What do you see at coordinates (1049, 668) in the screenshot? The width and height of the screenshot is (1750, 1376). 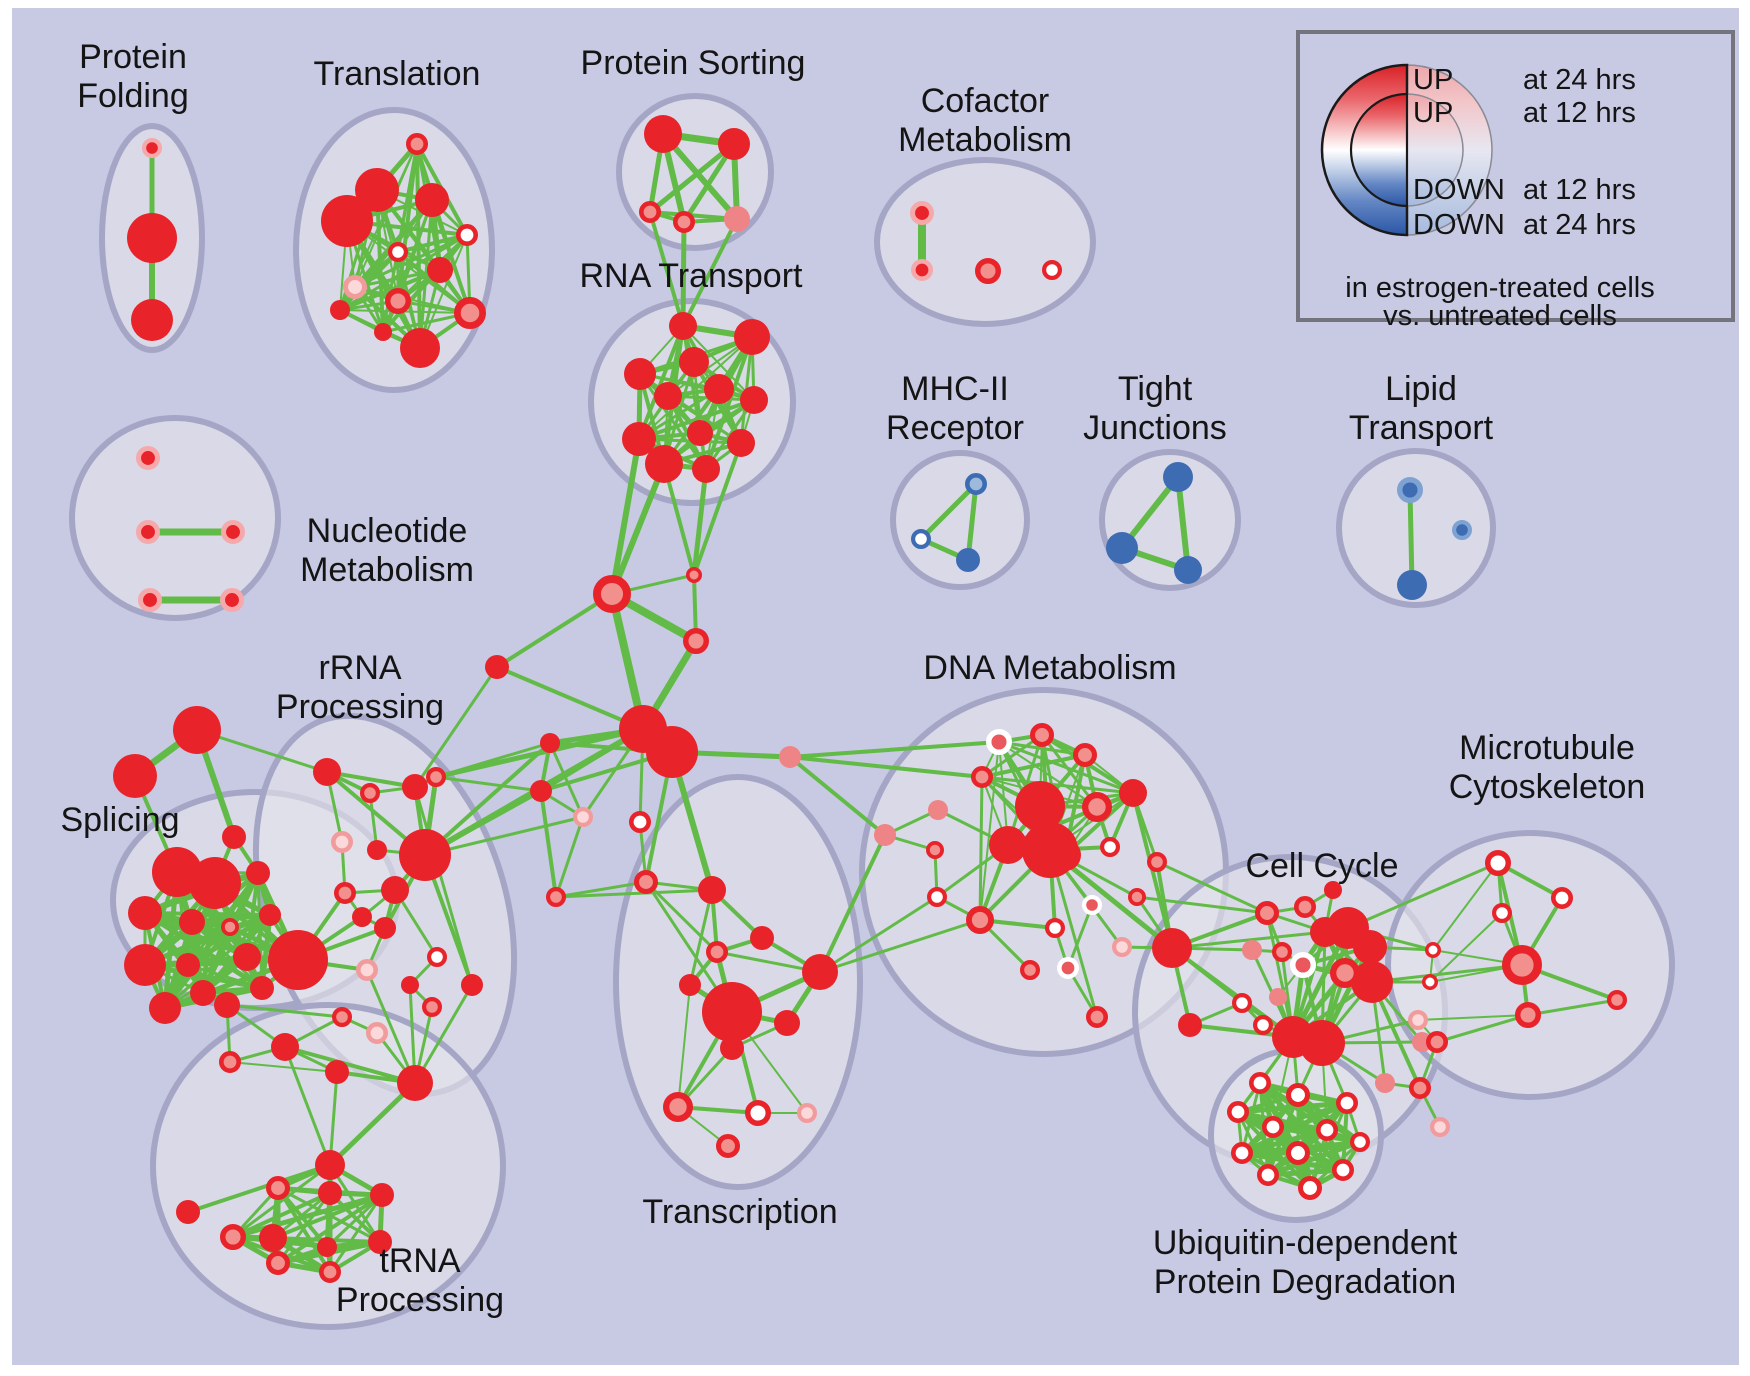 I see `cluster-dna-label: DNA Metabolism` at bounding box center [1049, 668].